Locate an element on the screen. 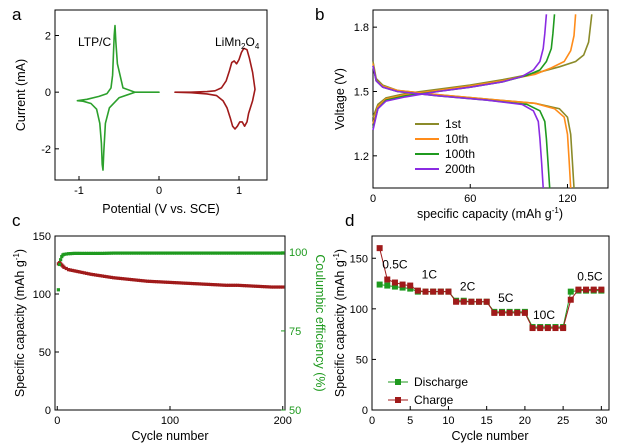 This screenshot has height=448, width=624. panel-d-rate-label-3: 5C is located at coordinates (506, 298).